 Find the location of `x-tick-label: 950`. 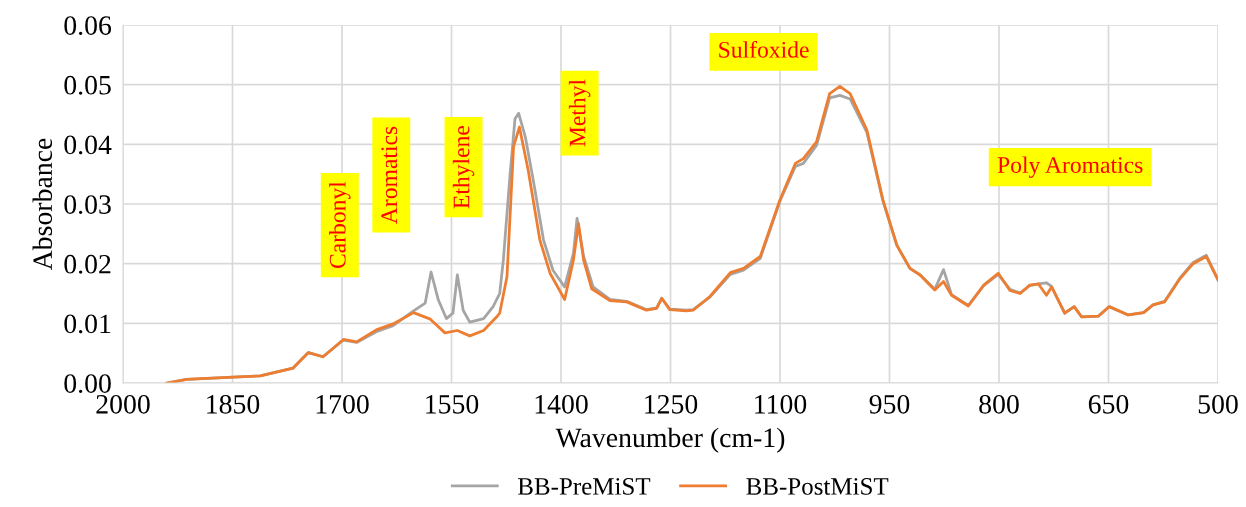

x-tick-label: 950 is located at coordinates (889, 404).